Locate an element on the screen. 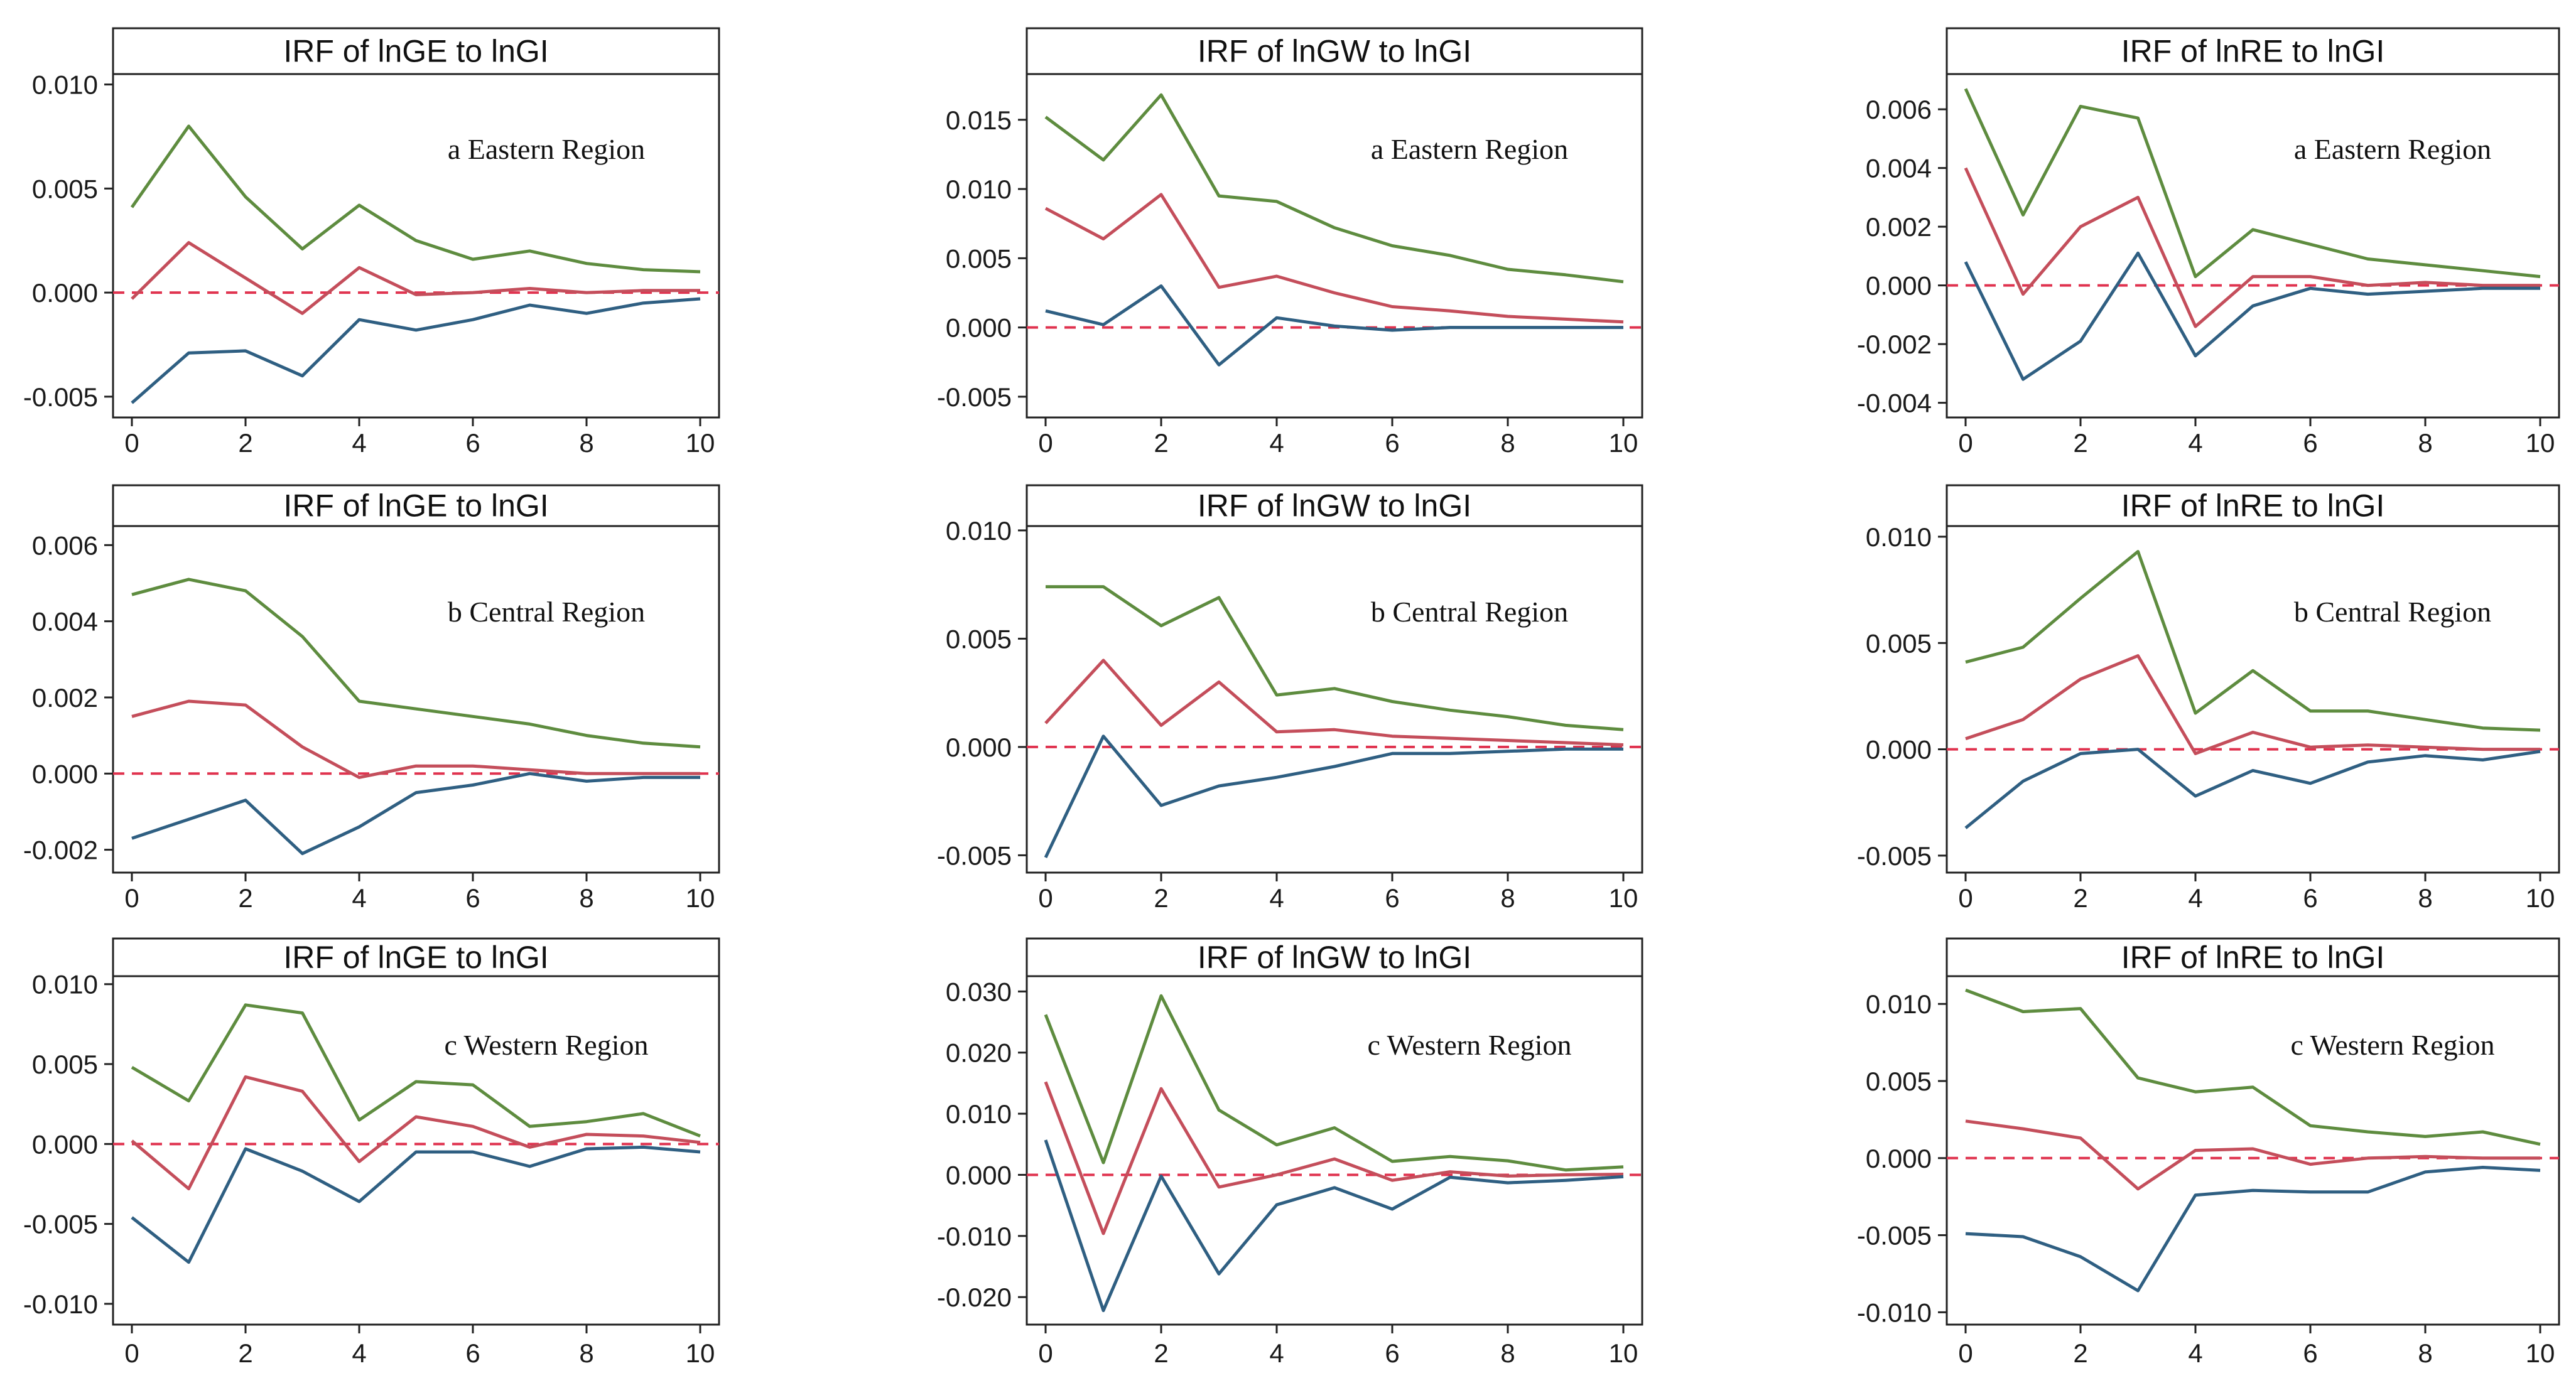 The height and width of the screenshot is (1388, 2576). y-tick-label: -0.002 is located at coordinates (1894, 344).